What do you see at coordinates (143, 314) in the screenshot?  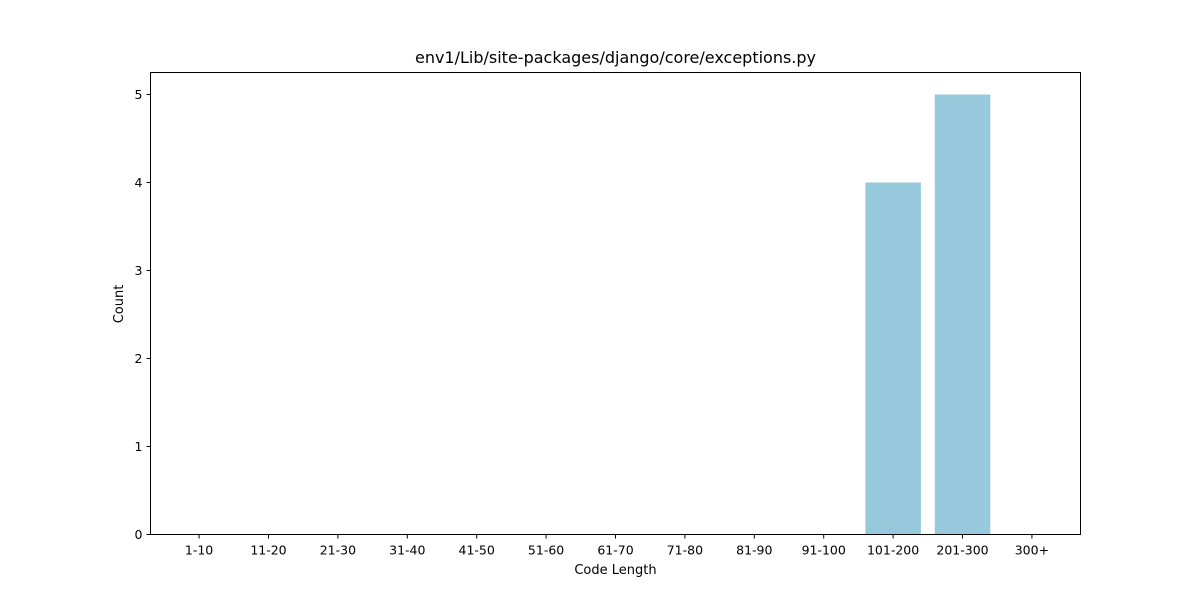 I see `y-axis-ticks: 0 1 2 3 4 5` at bounding box center [143, 314].